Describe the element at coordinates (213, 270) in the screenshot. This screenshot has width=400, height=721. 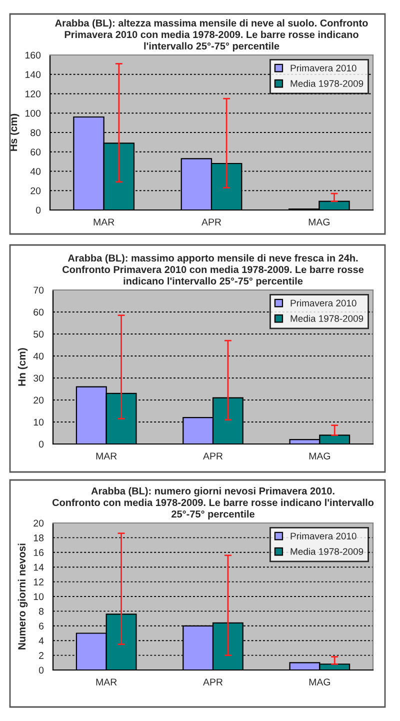
I see `chart-title: Arabba (BL): massimo apporto mensile di neve fresca in 24h. Confronto Primavera 2010 con media 1978-2009. Le barre rosse indicano l'intervallo 25°-75° percentile` at that location.